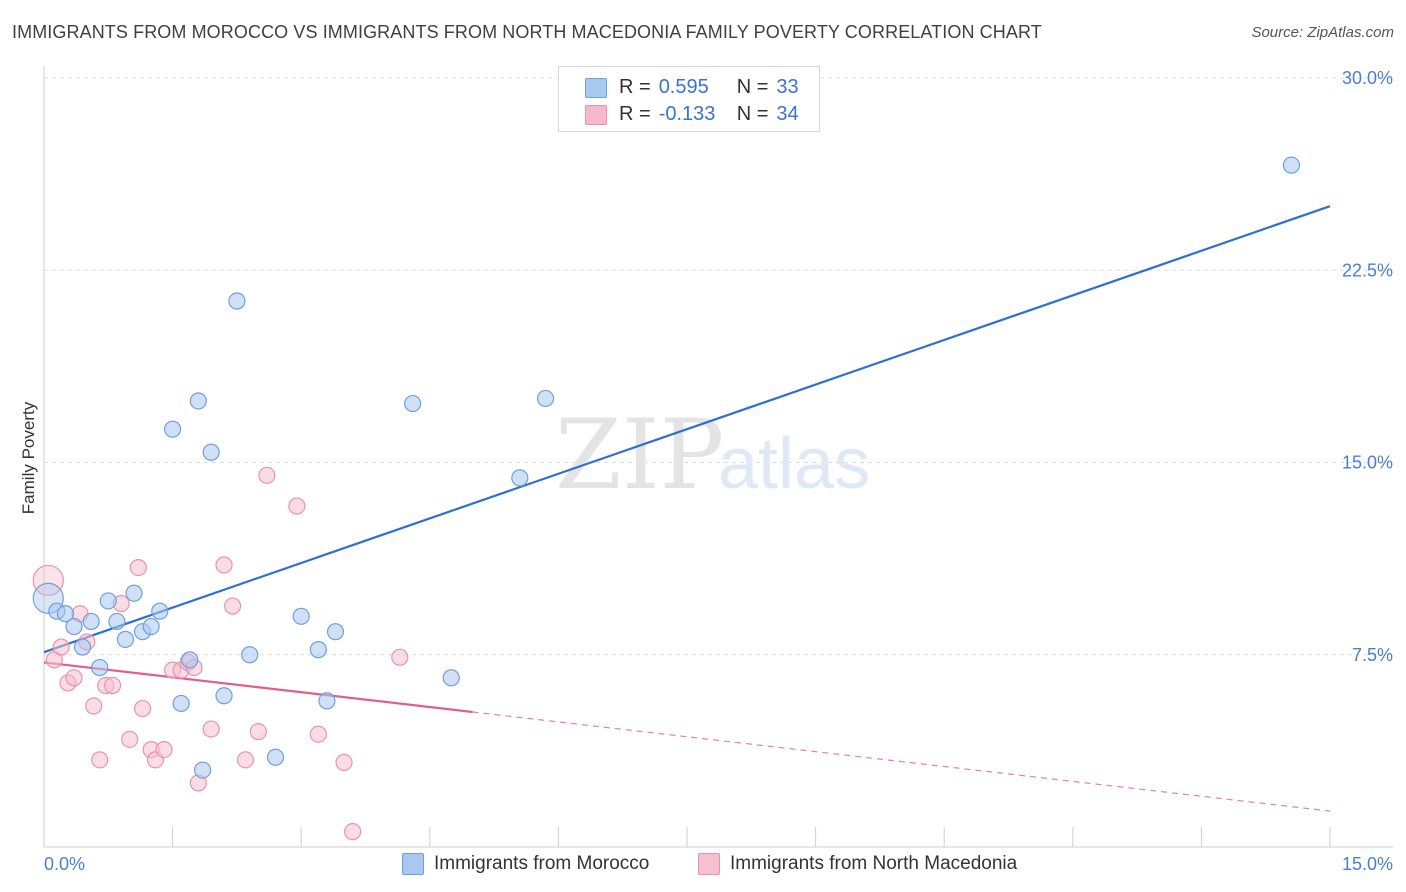 The image size is (1406, 892). What do you see at coordinates (1367, 366) in the screenshot?
I see `y-tick-labels: 7.5% 15.0% 22.5% 30.0%` at bounding box center [1367, 366].